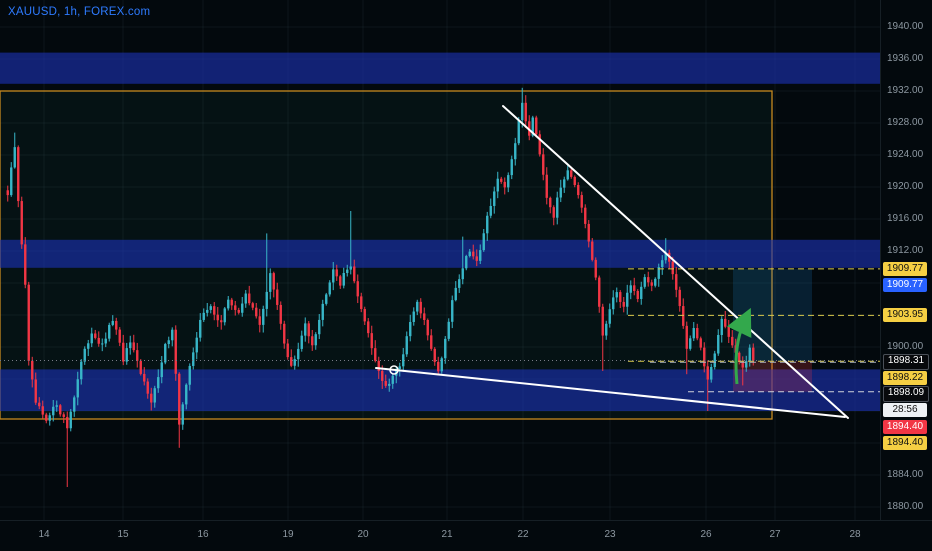 The width and height of the screenshot is (932, 551). Describe the element at coordinates (905, 58) in the screenshot. I see `price-tick: 1936.00` at that location.